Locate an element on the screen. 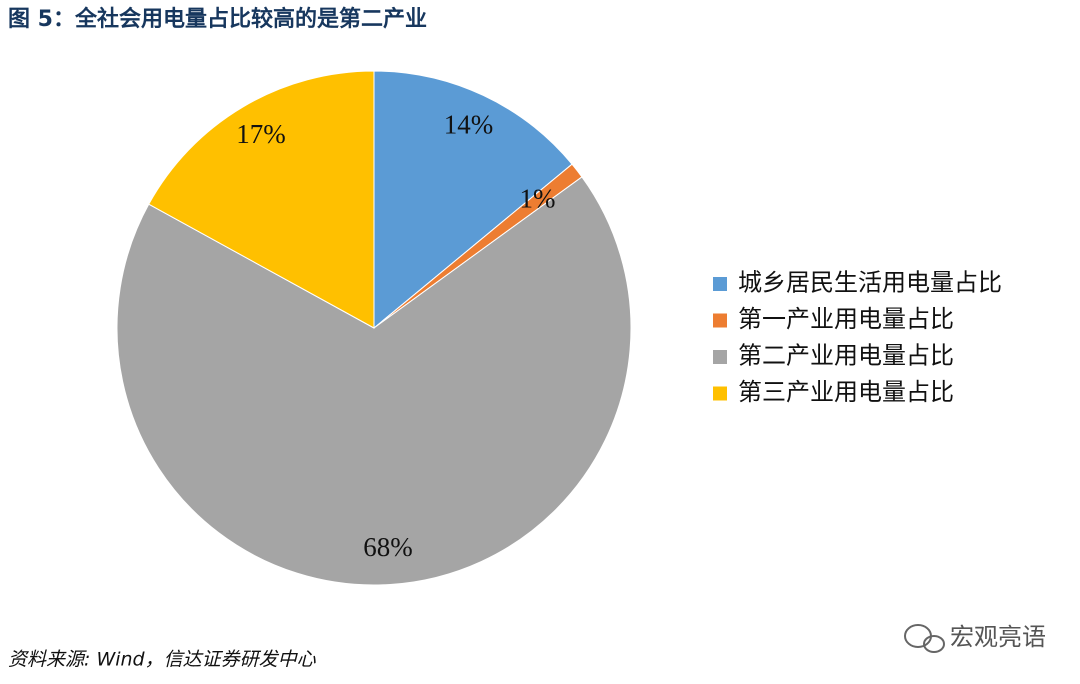 Image resolution: width=1080 pixels, height=684 pixels. watermark-icon is located at coordinates (924, 638).